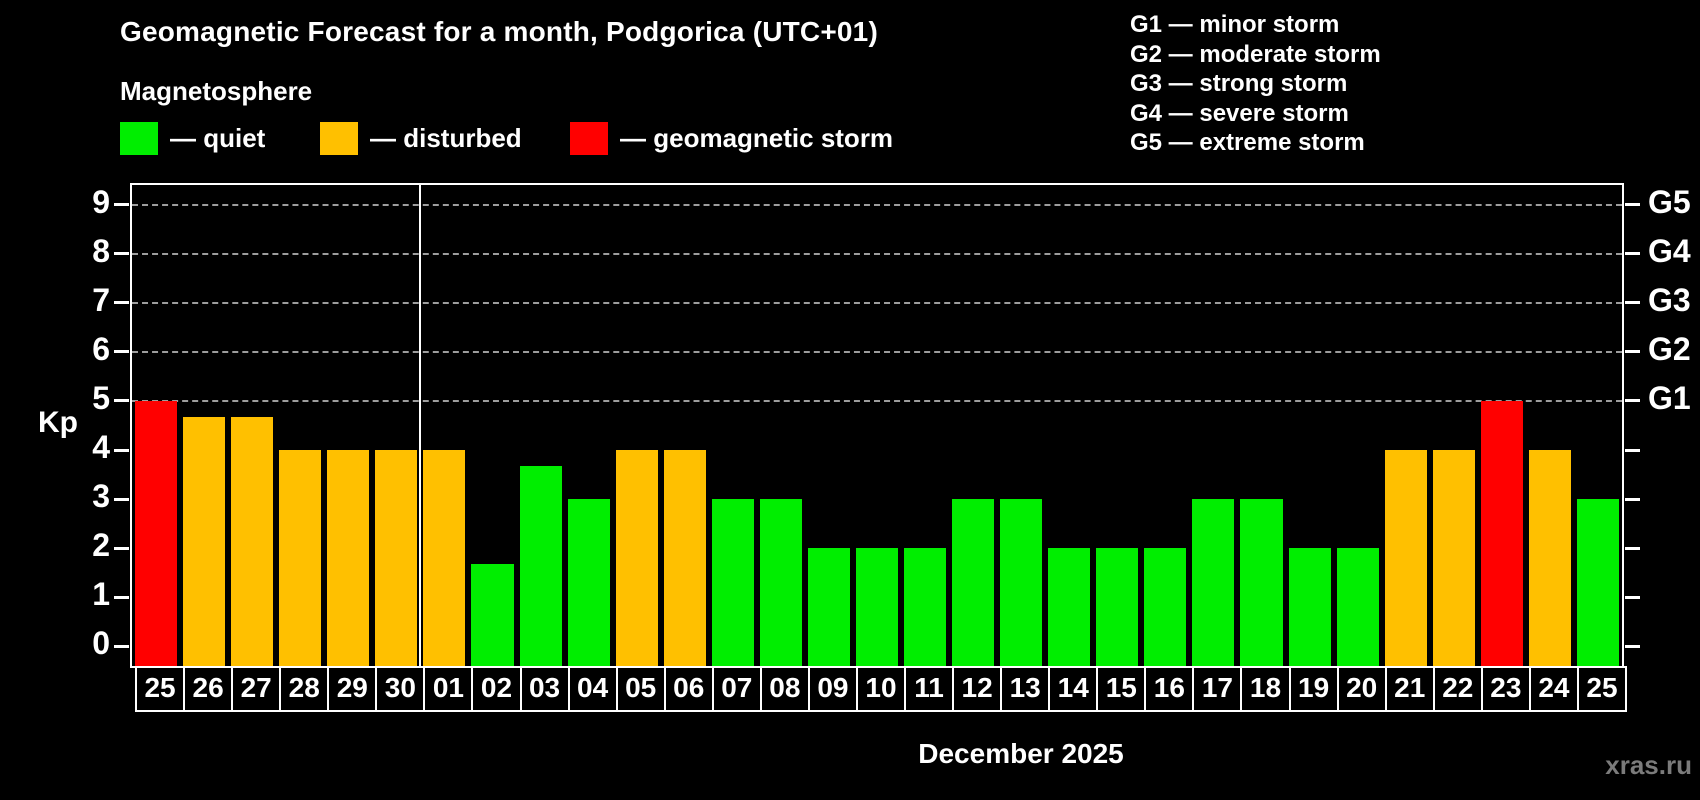 Image resolution: width=1700 pixels, height=800 pixels. Describe the element at coordinates (688, 689) in the screenshot. I see `day-label-cell: 06` at that location.